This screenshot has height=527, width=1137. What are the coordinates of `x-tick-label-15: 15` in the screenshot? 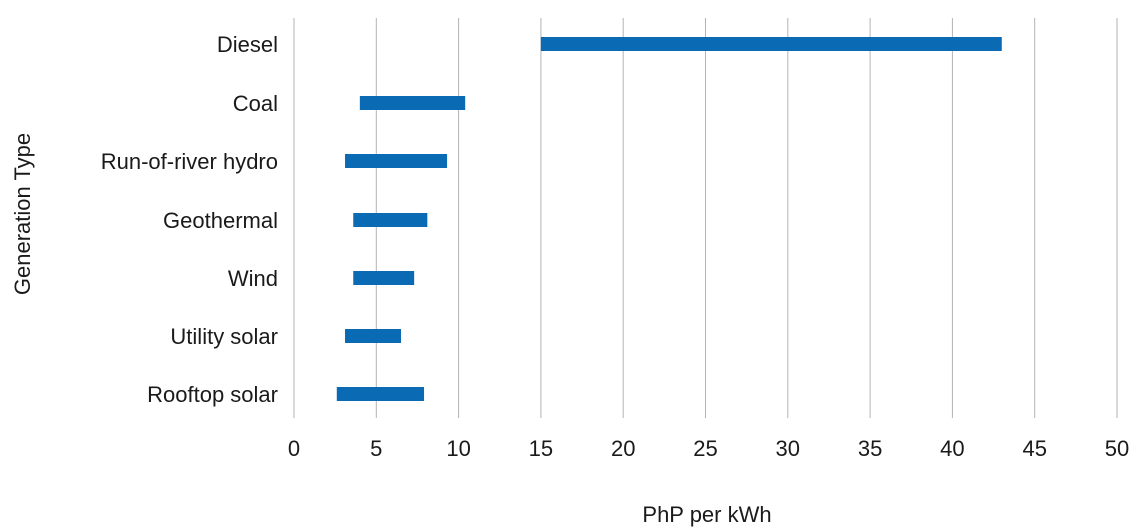 It's located at (541, 448).